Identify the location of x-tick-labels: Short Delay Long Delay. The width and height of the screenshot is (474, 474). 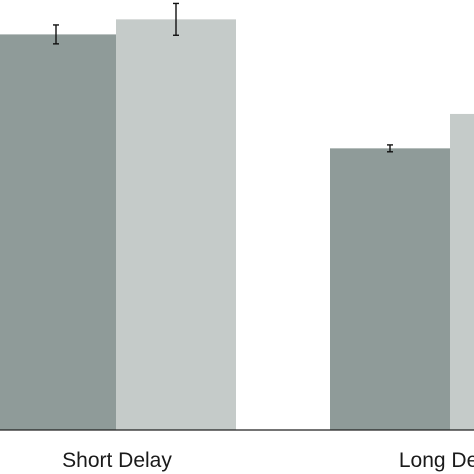
(268, 460).